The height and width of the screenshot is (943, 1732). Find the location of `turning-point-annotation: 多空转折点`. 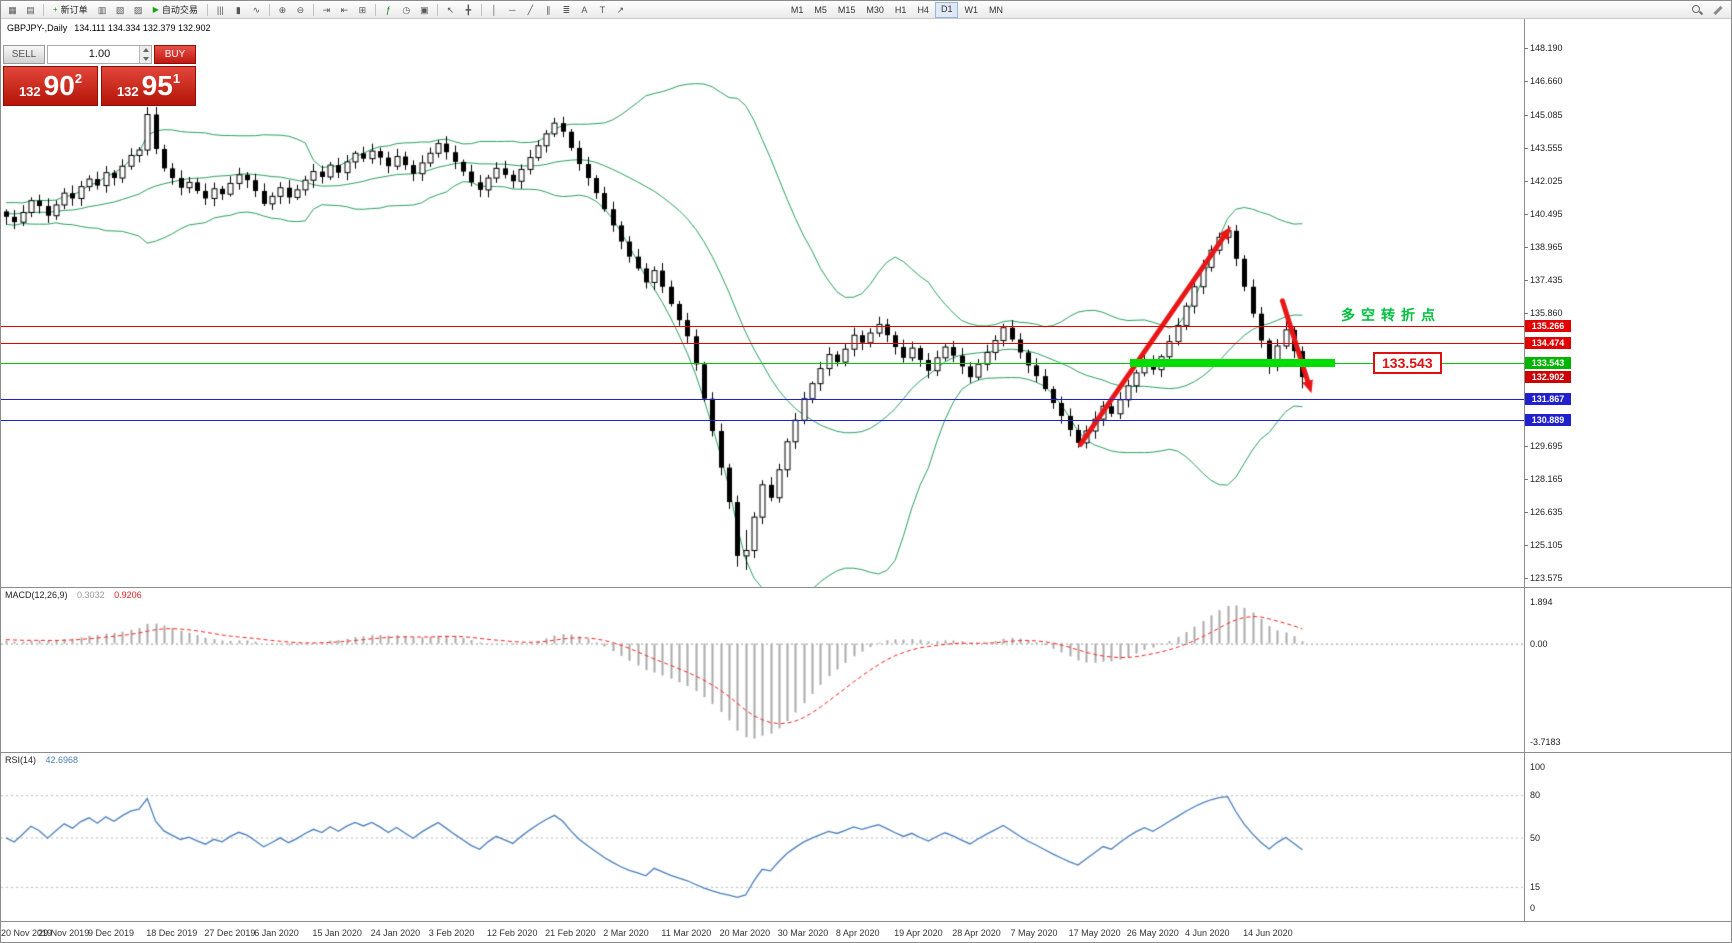

turning-point-annotation: 多空转折点 is located at coordinates (1391, 315).